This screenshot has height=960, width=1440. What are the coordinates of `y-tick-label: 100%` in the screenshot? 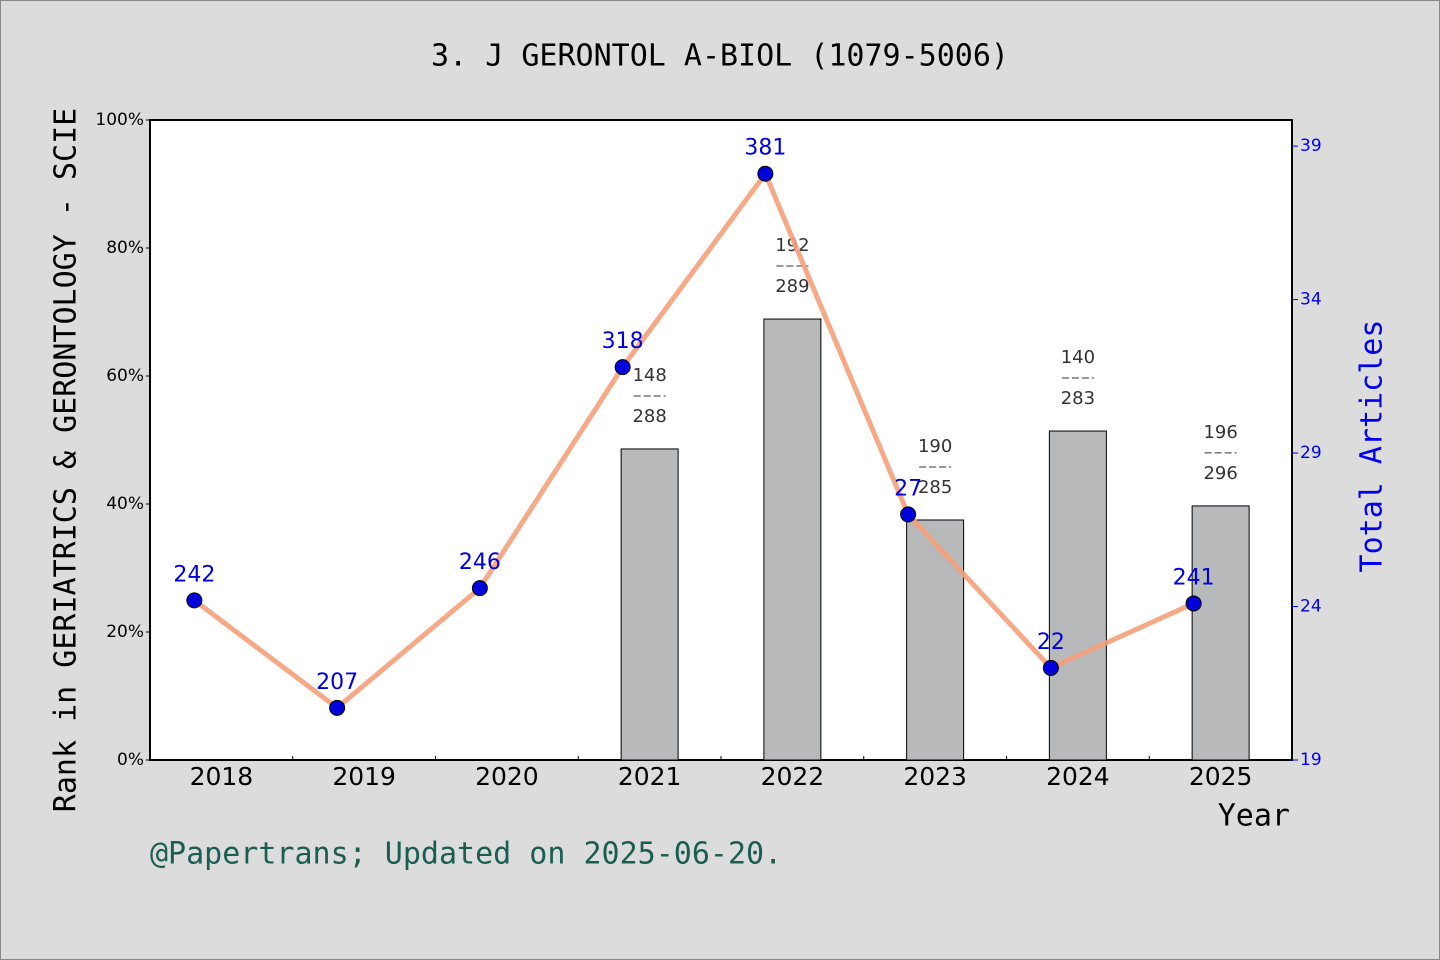 It's located at (119, 120).